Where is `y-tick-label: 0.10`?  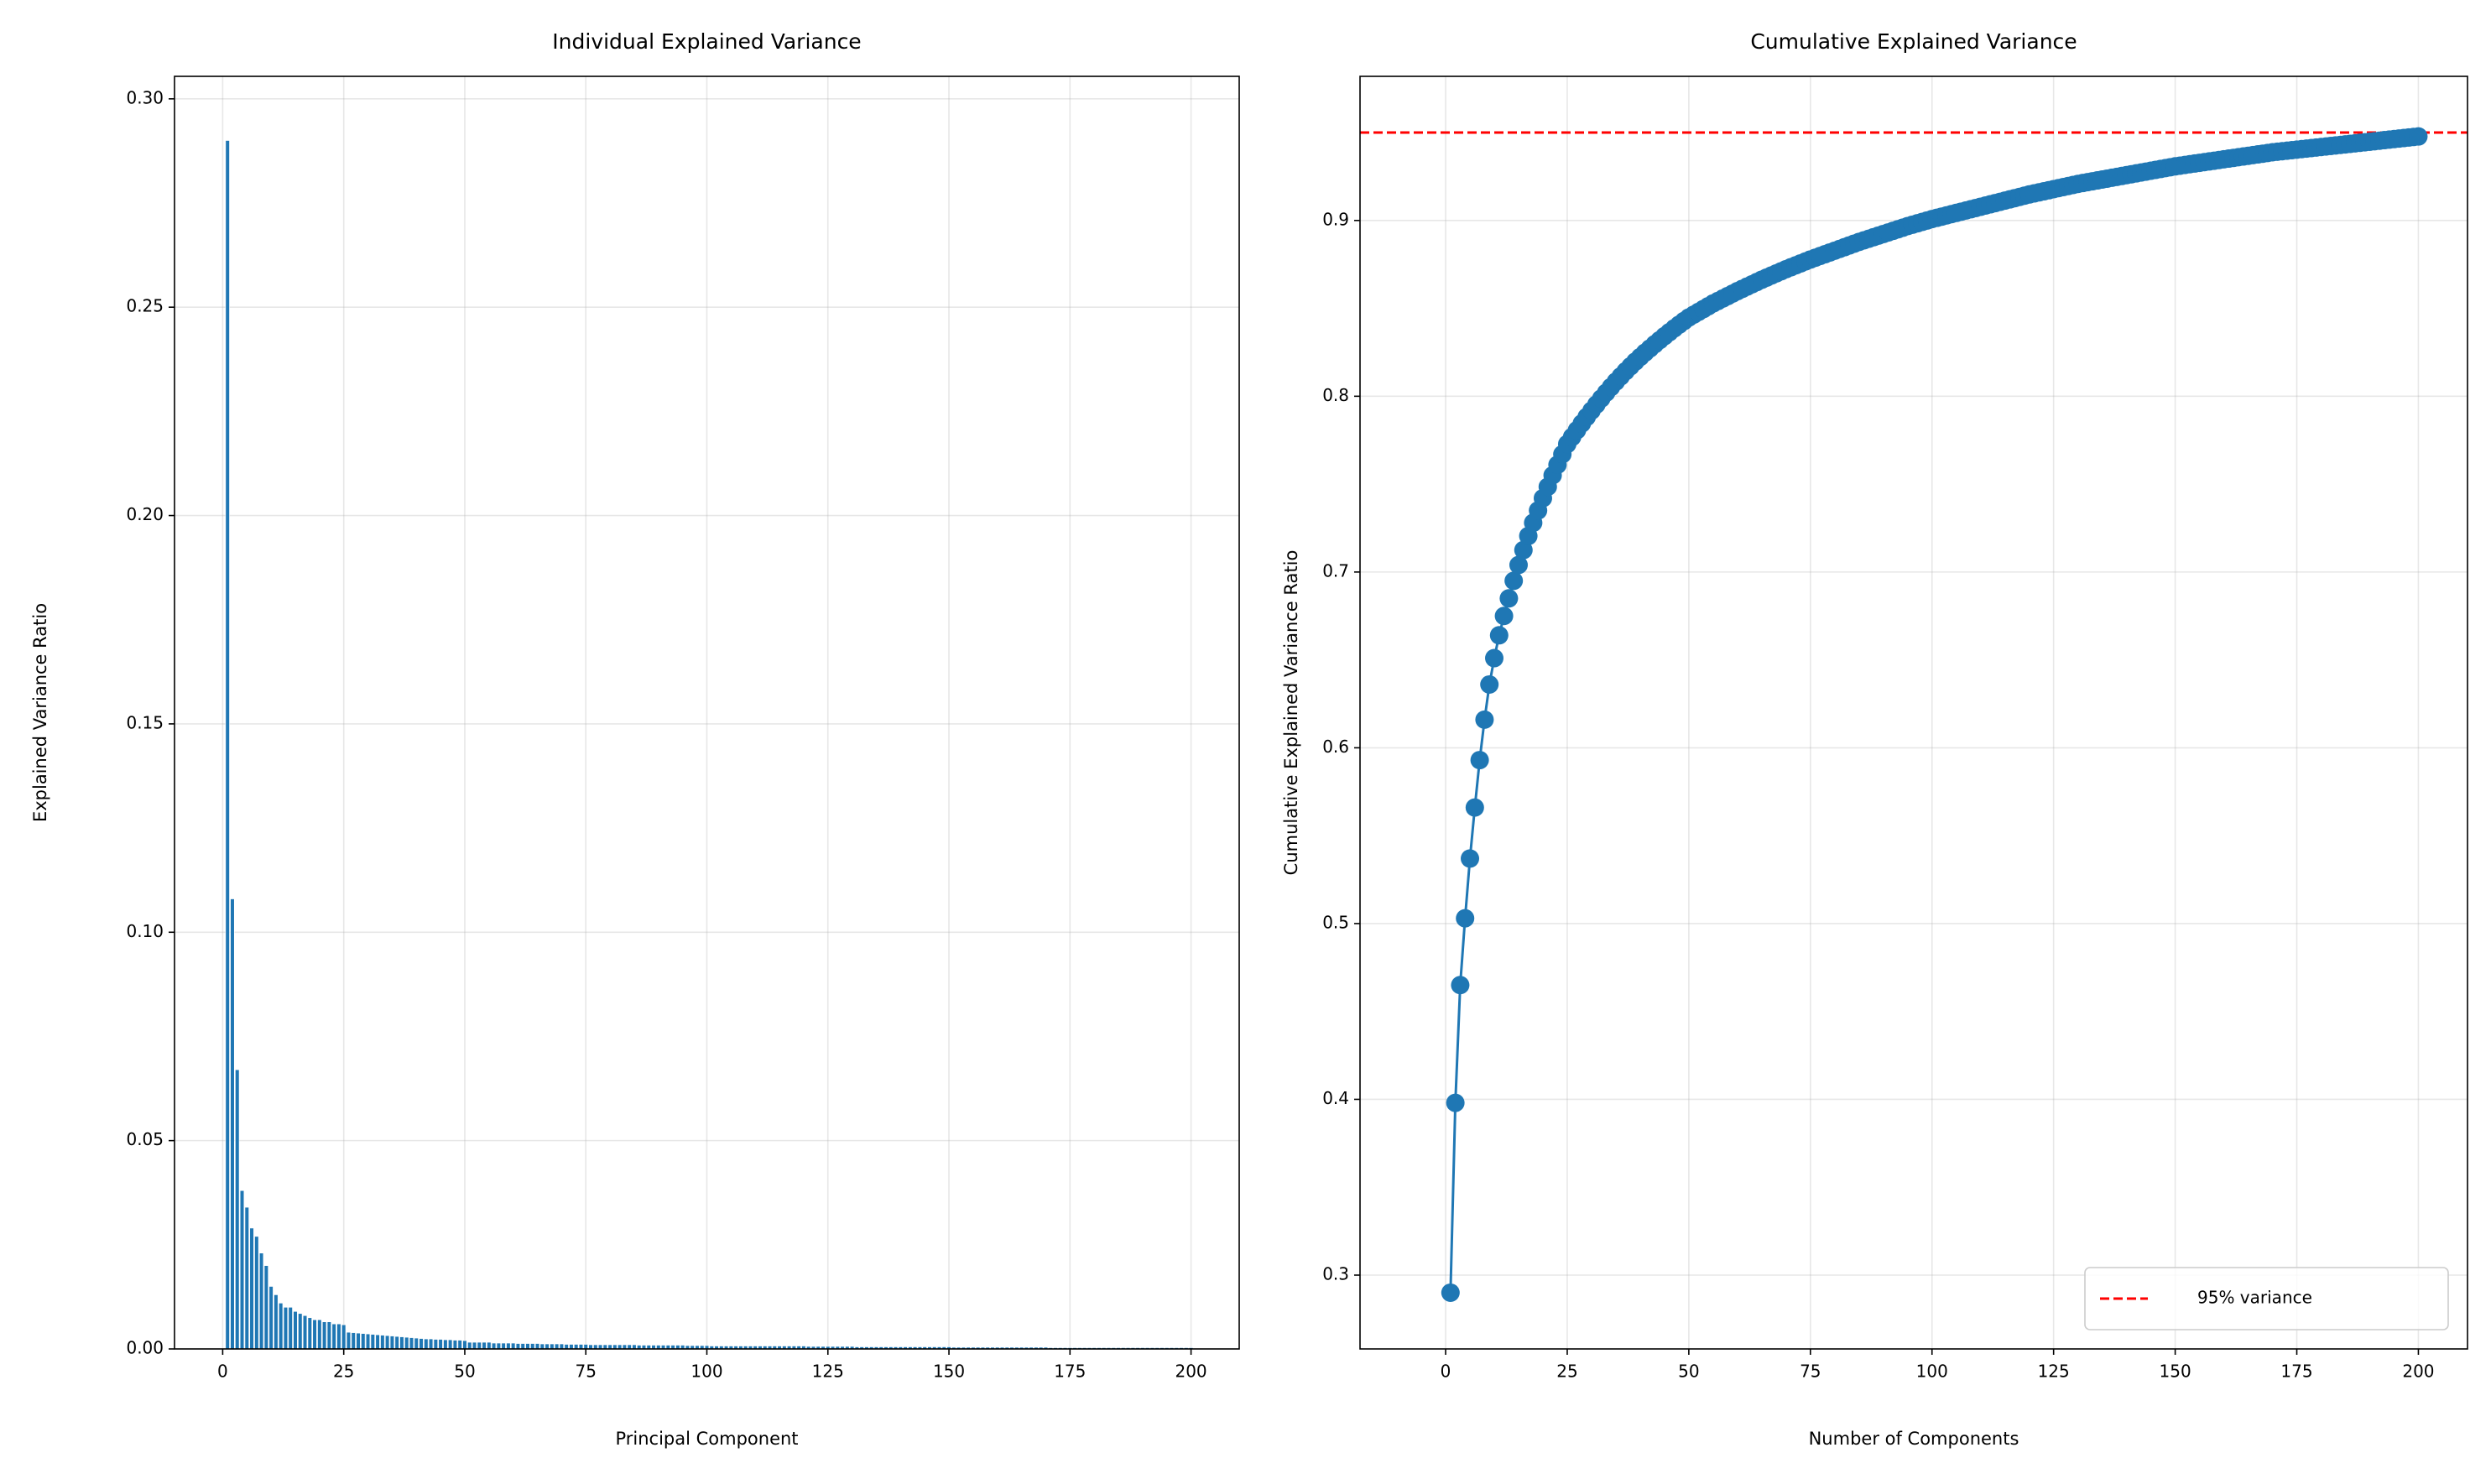
y-tick-label: 0.10 is located at coordinates (145, 931).